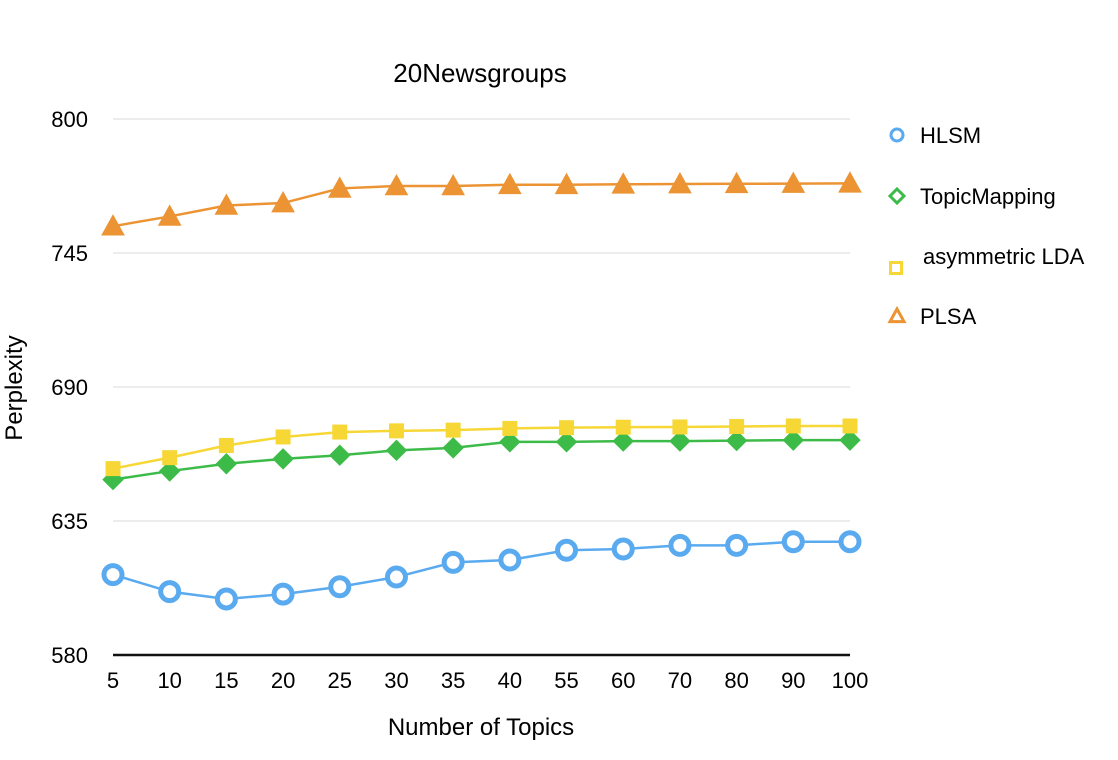 The height and width of the screenshot is (760, 1118). I want to click on x-axis-ticks: 5 10 15 20 25 30 35 40 55 60 70 80 90 100, so click(487, 680).